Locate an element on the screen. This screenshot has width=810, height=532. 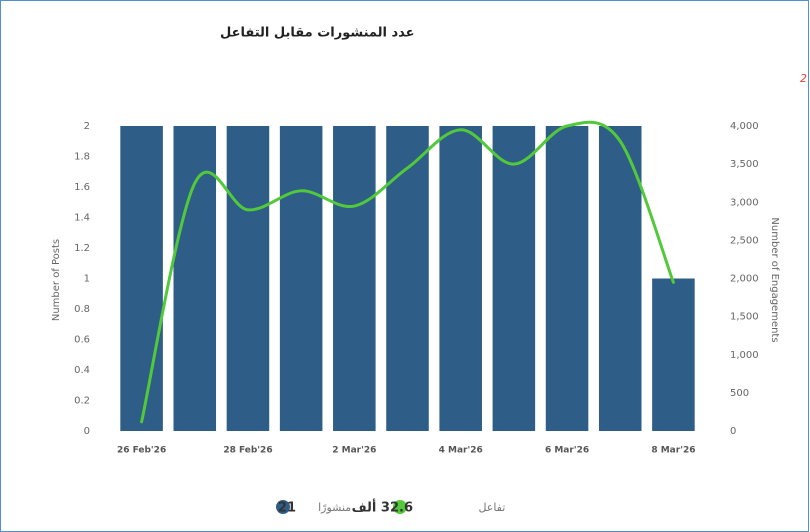
chart-subtitle: متوسط عدد المنشورات يومياً: 2 is located at coordinates (805, 77).